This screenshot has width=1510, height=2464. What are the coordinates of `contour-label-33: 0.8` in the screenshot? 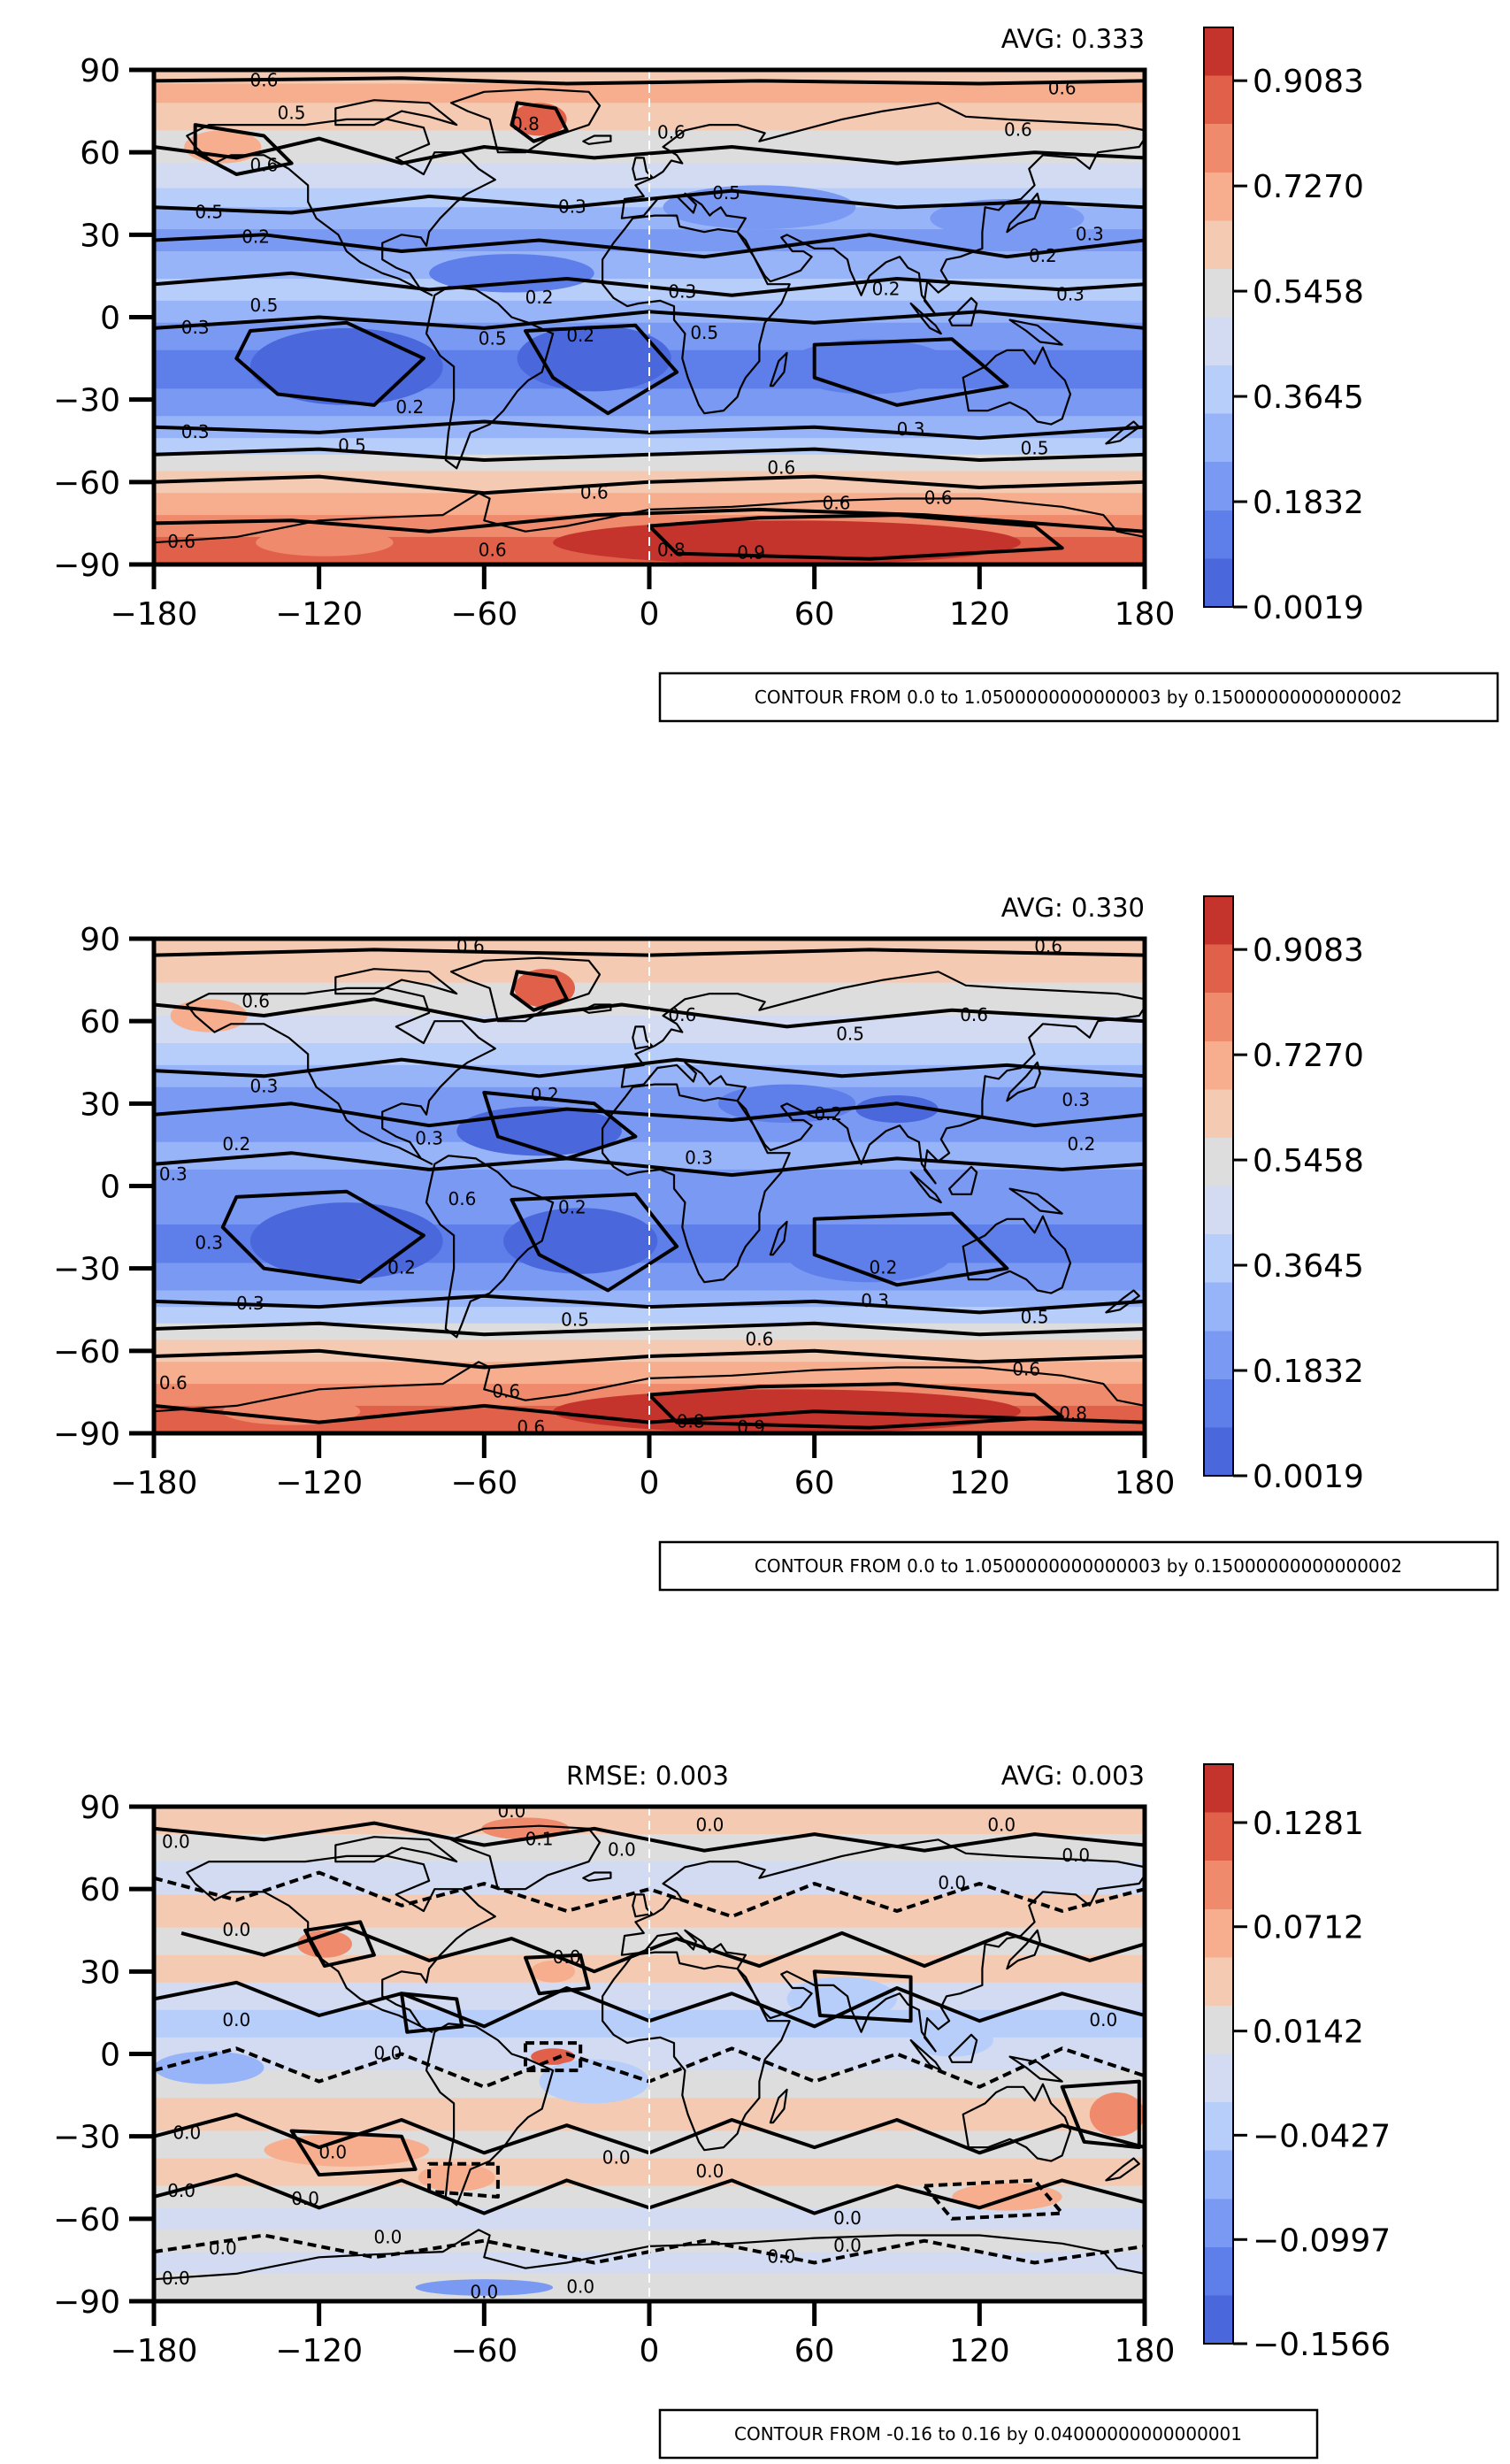 It's located at (671, 549).